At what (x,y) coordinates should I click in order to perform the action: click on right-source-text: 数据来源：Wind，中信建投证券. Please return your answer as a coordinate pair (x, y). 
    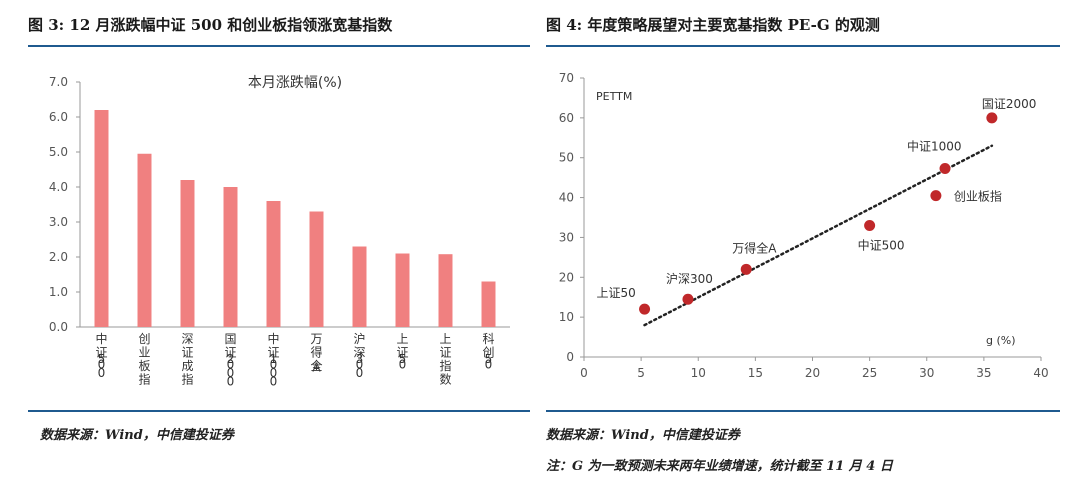
    Looking at the image, I should click on (643, 435).